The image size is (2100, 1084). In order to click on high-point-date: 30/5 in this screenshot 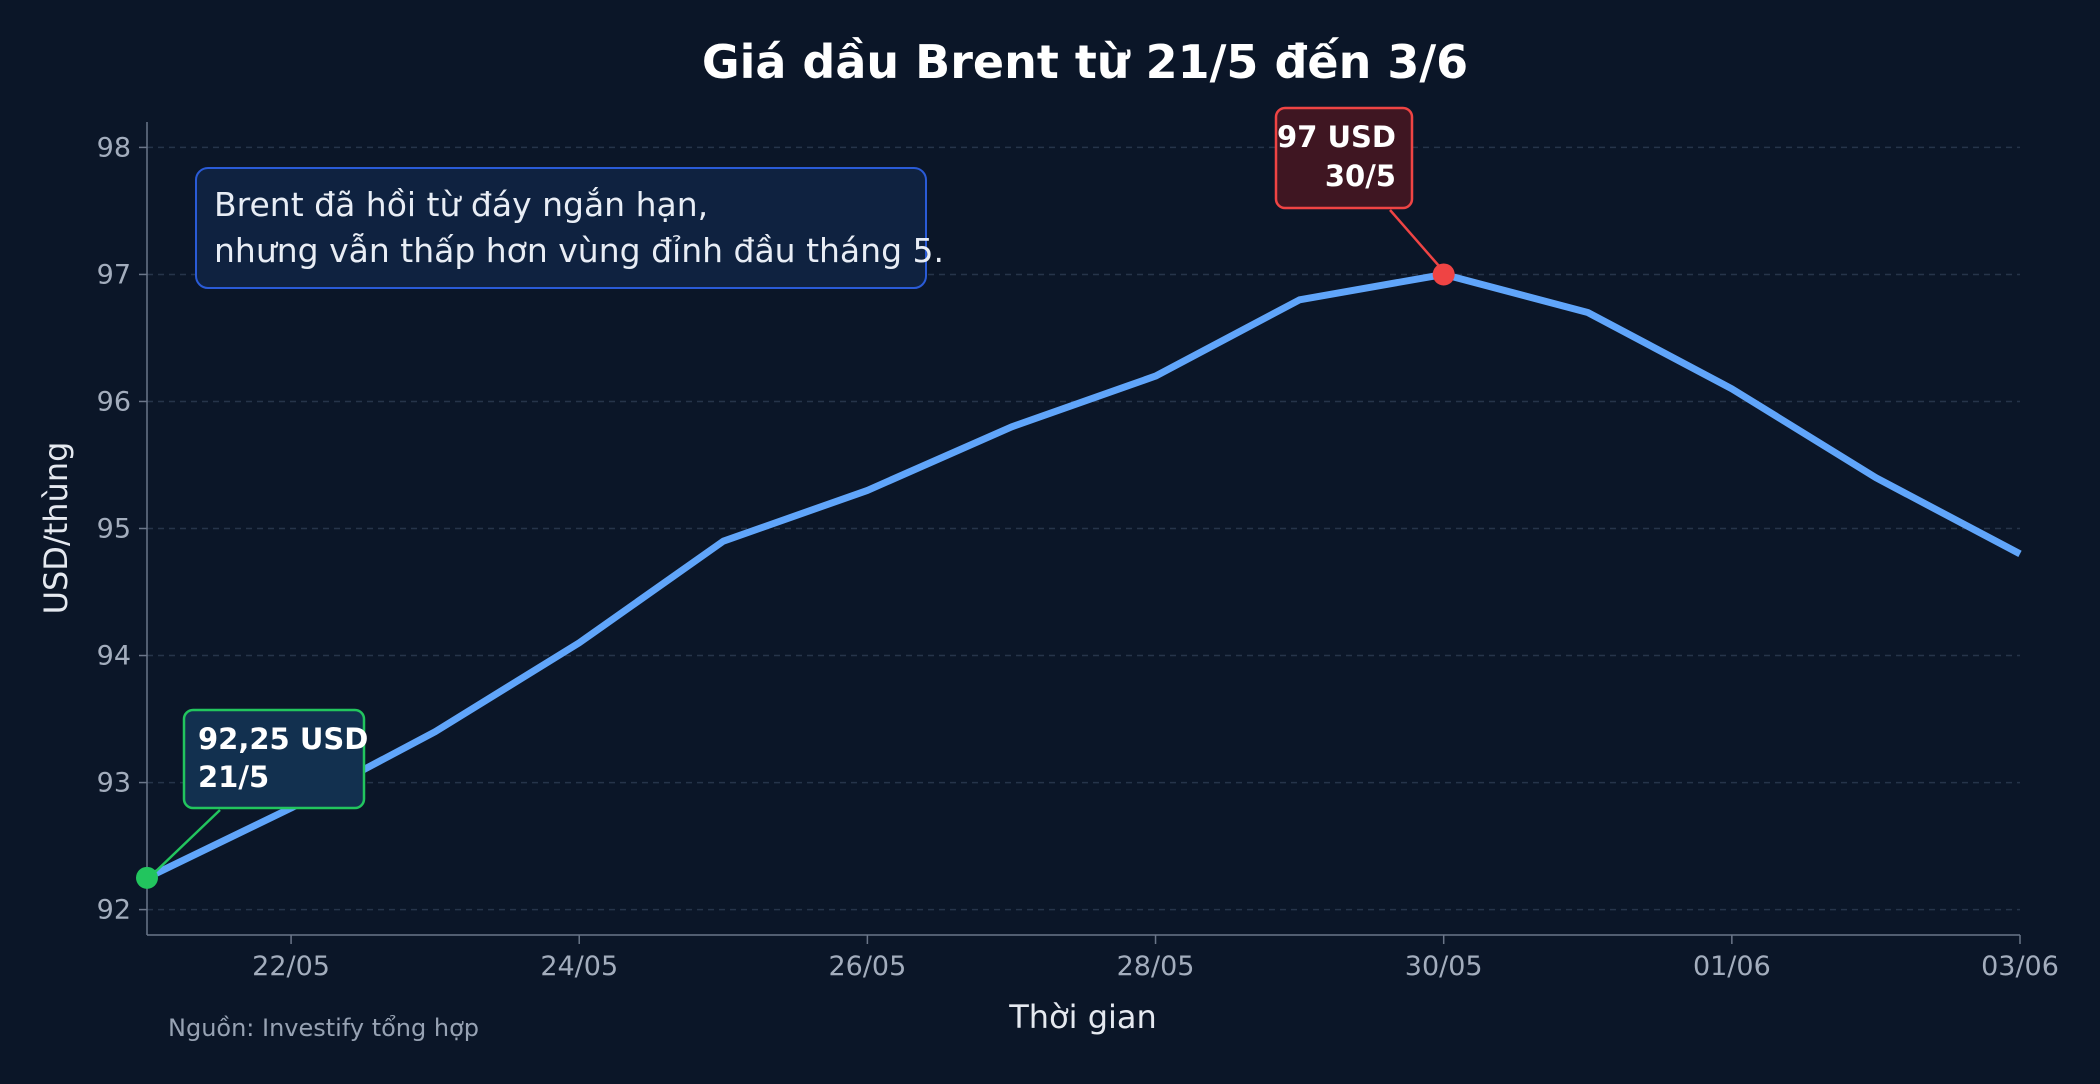, I will do `click(1360, 176)`.